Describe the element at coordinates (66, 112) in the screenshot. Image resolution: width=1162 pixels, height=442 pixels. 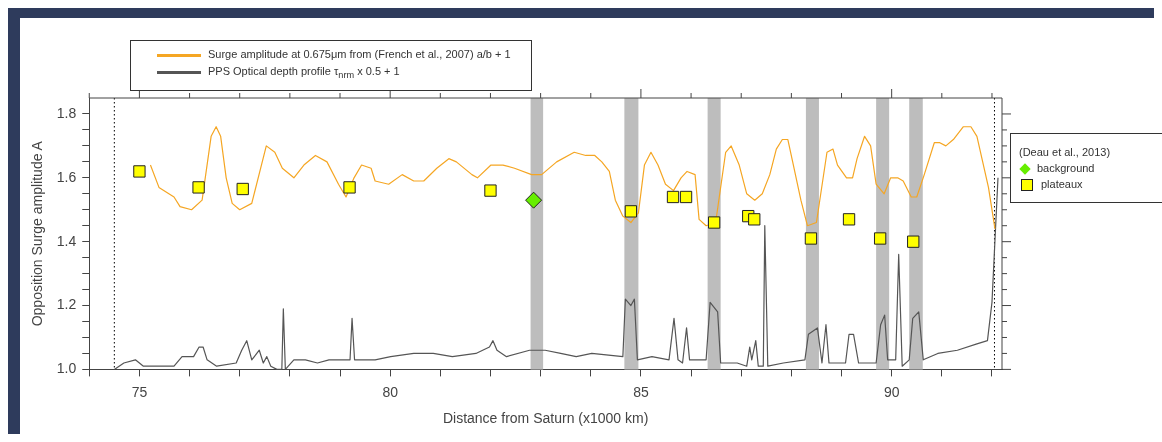
I see `y-tick-label: 1.8` at that location.